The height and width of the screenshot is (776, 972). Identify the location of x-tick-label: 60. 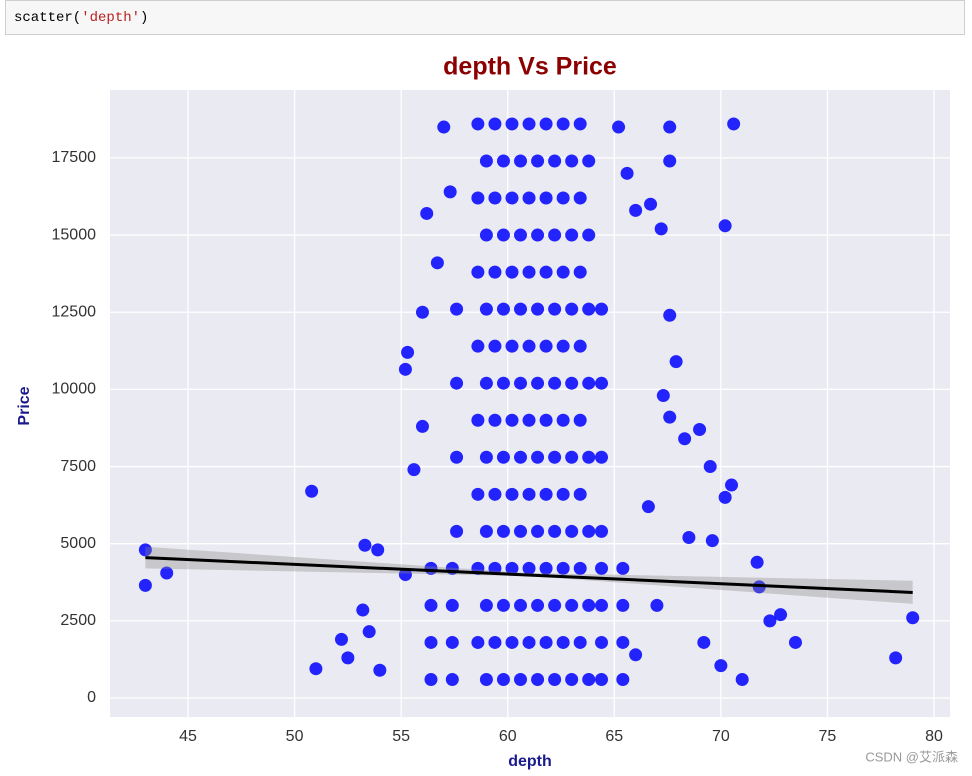
(508, 736).